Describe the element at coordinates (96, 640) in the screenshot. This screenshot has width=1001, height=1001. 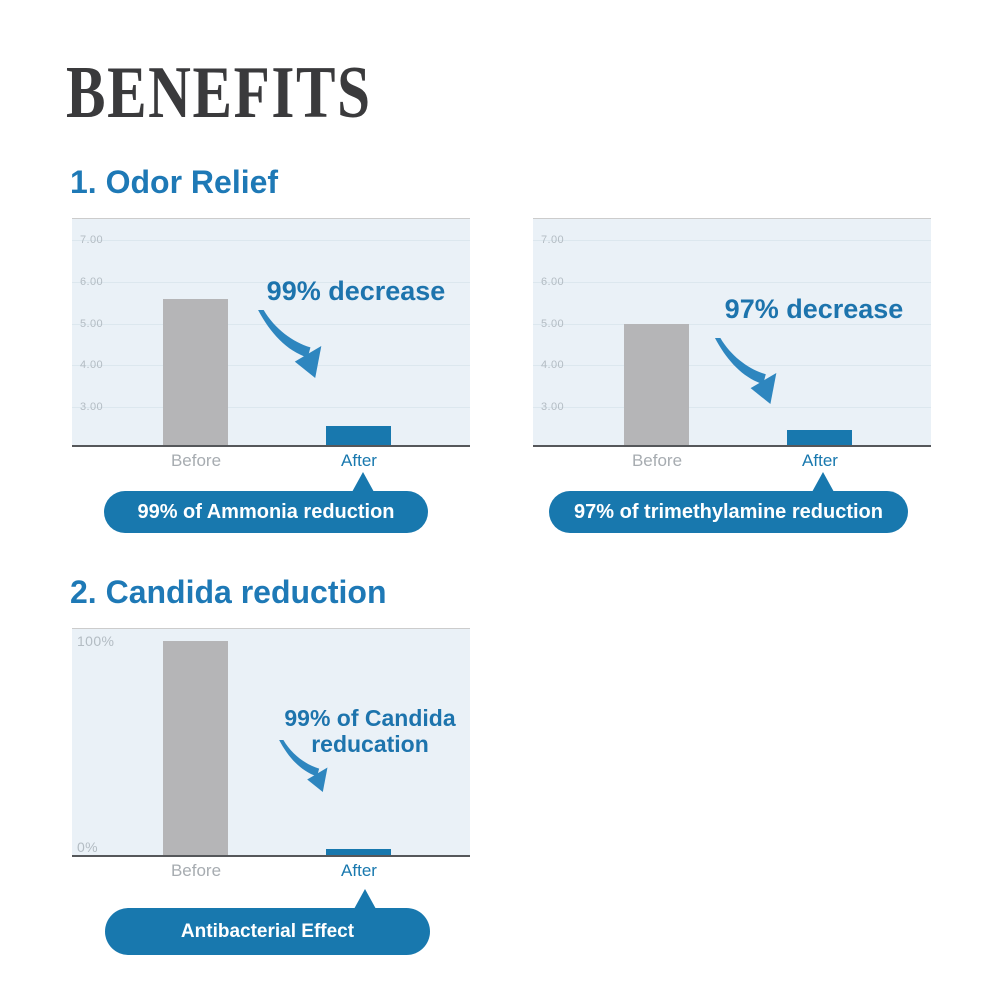
I see `y-tick-label: 100%` at that location.